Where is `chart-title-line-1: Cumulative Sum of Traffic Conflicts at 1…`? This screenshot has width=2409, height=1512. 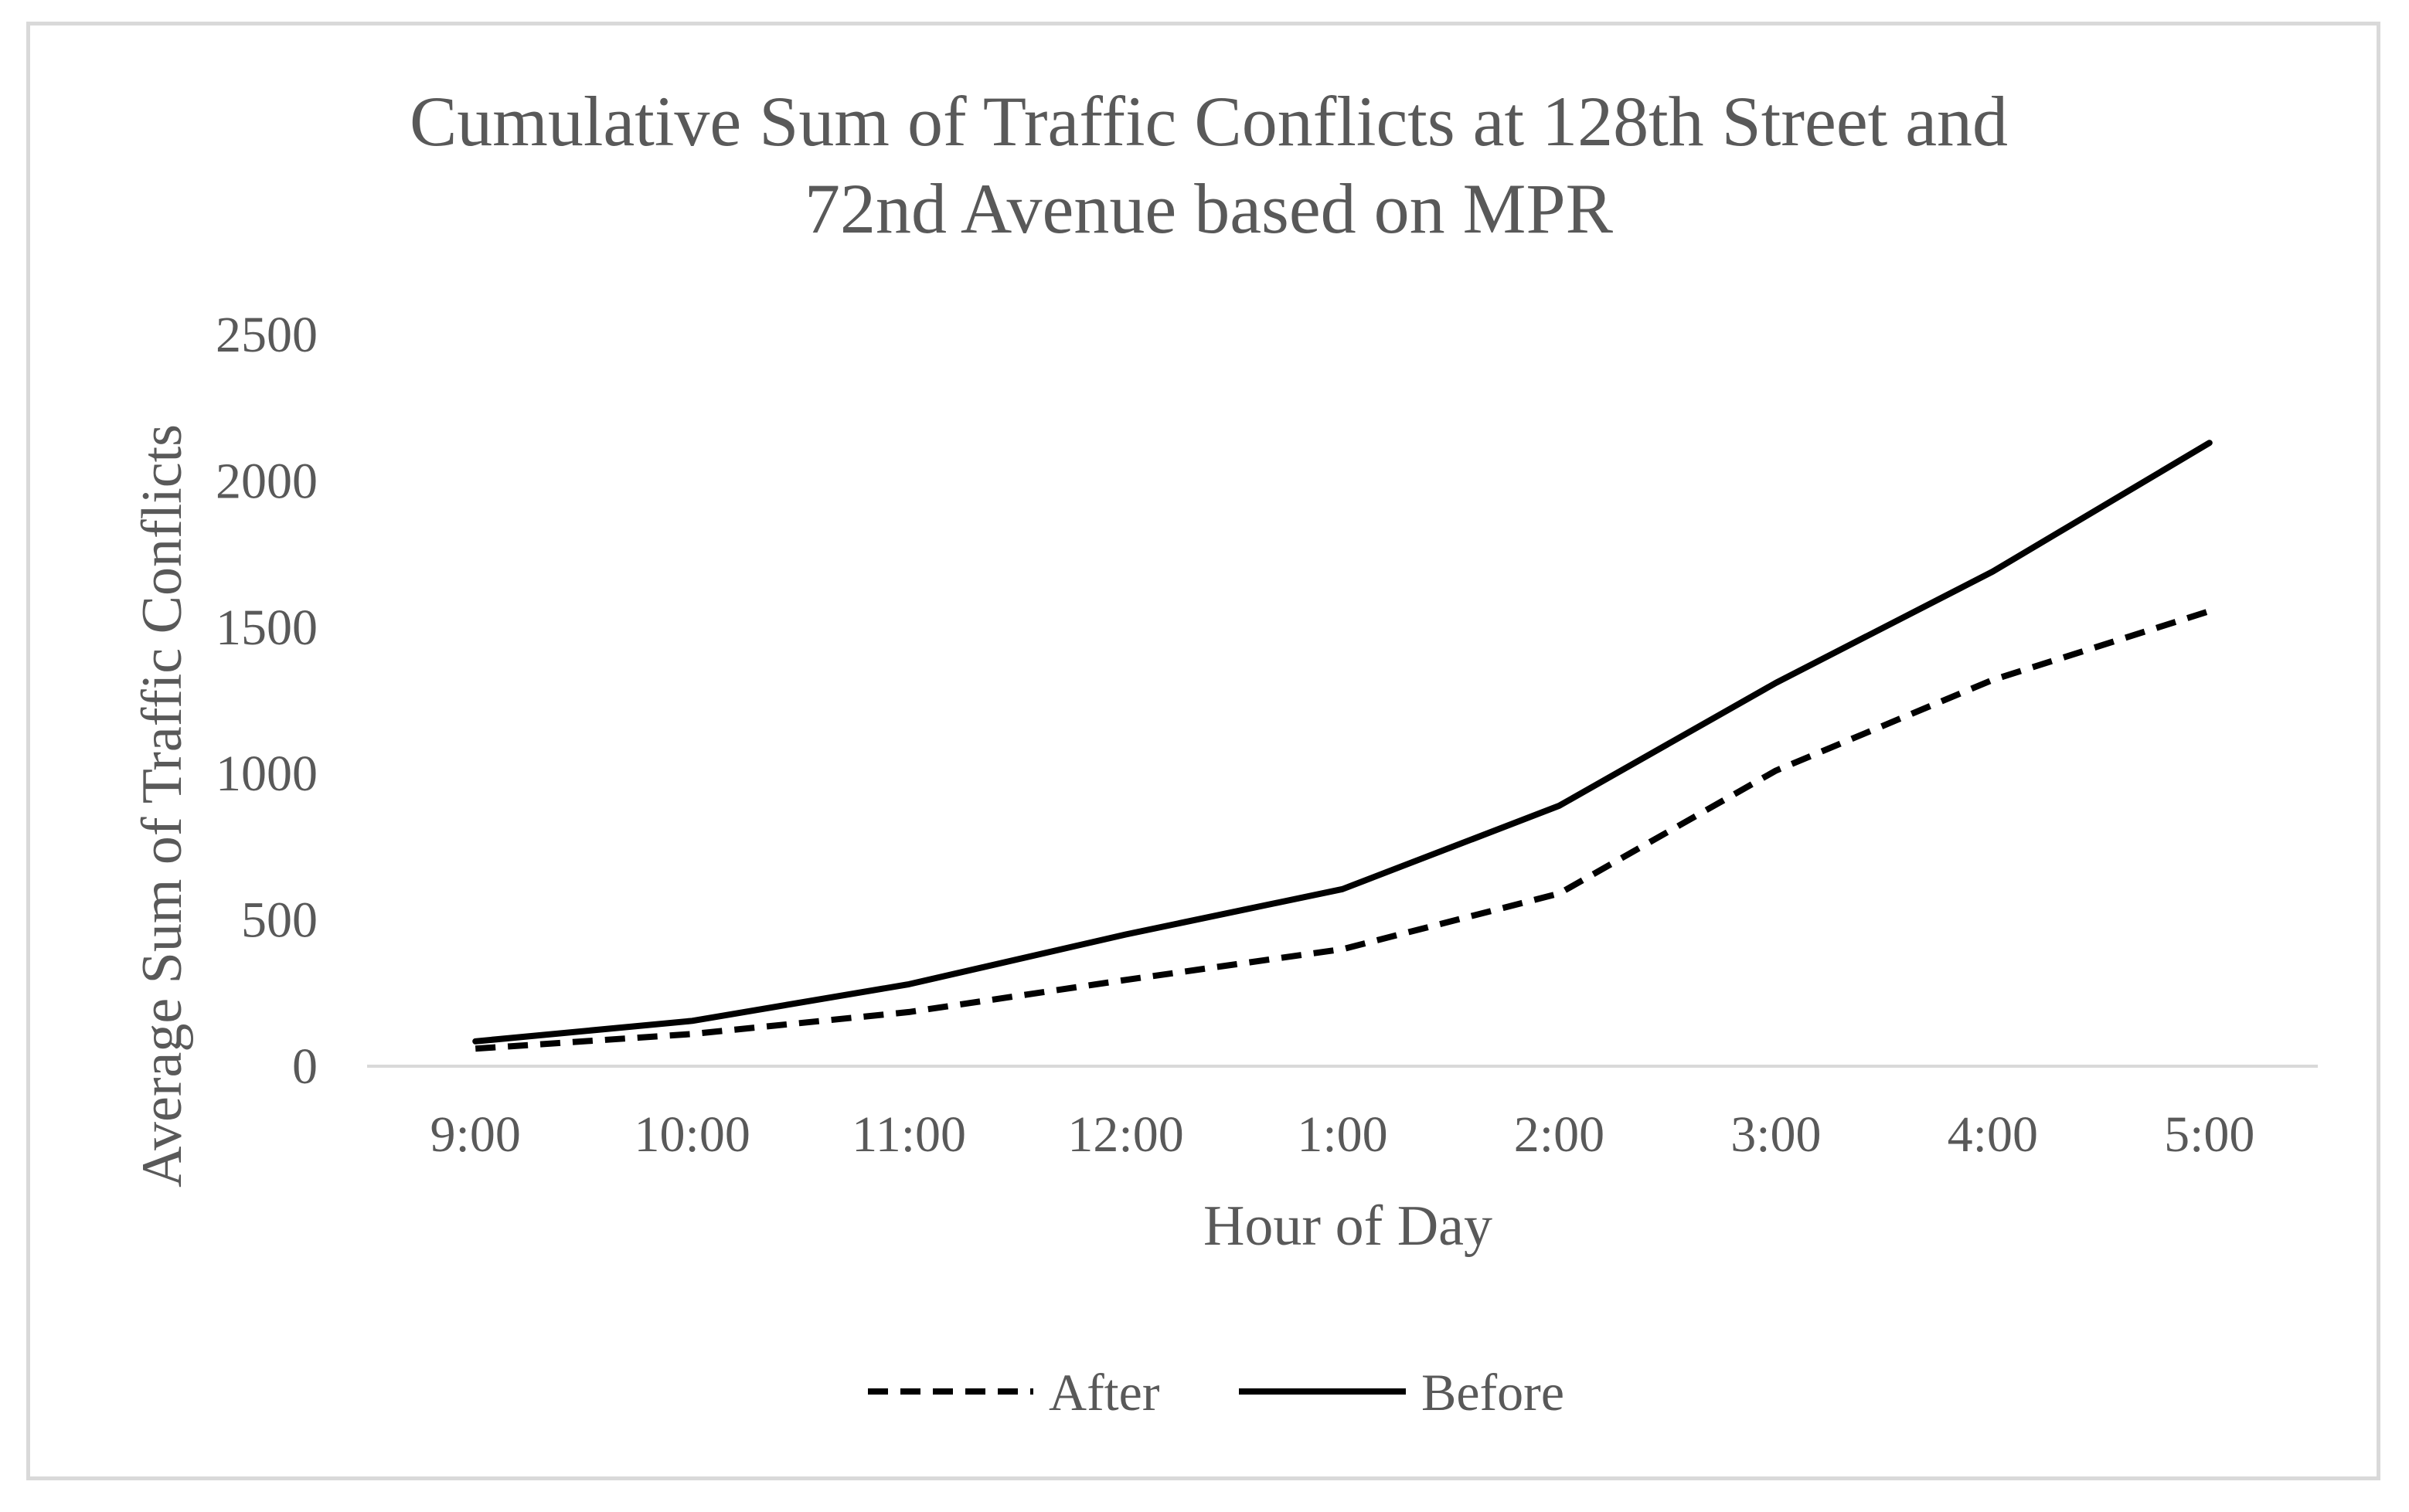 chart-title-line-1: Cumulative Sum of Traffic Conflicts at 1… is located at coordinates (1209, 122).